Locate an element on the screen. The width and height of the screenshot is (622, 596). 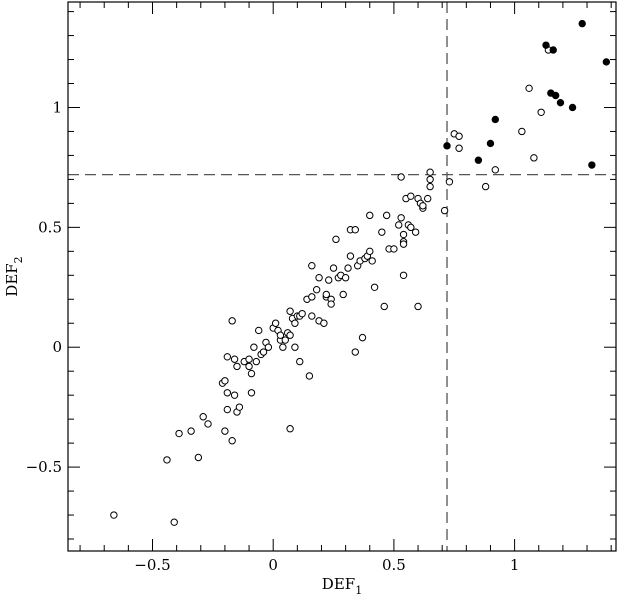
x-axis-title-main: DEF is located at coordinates (338, 584).